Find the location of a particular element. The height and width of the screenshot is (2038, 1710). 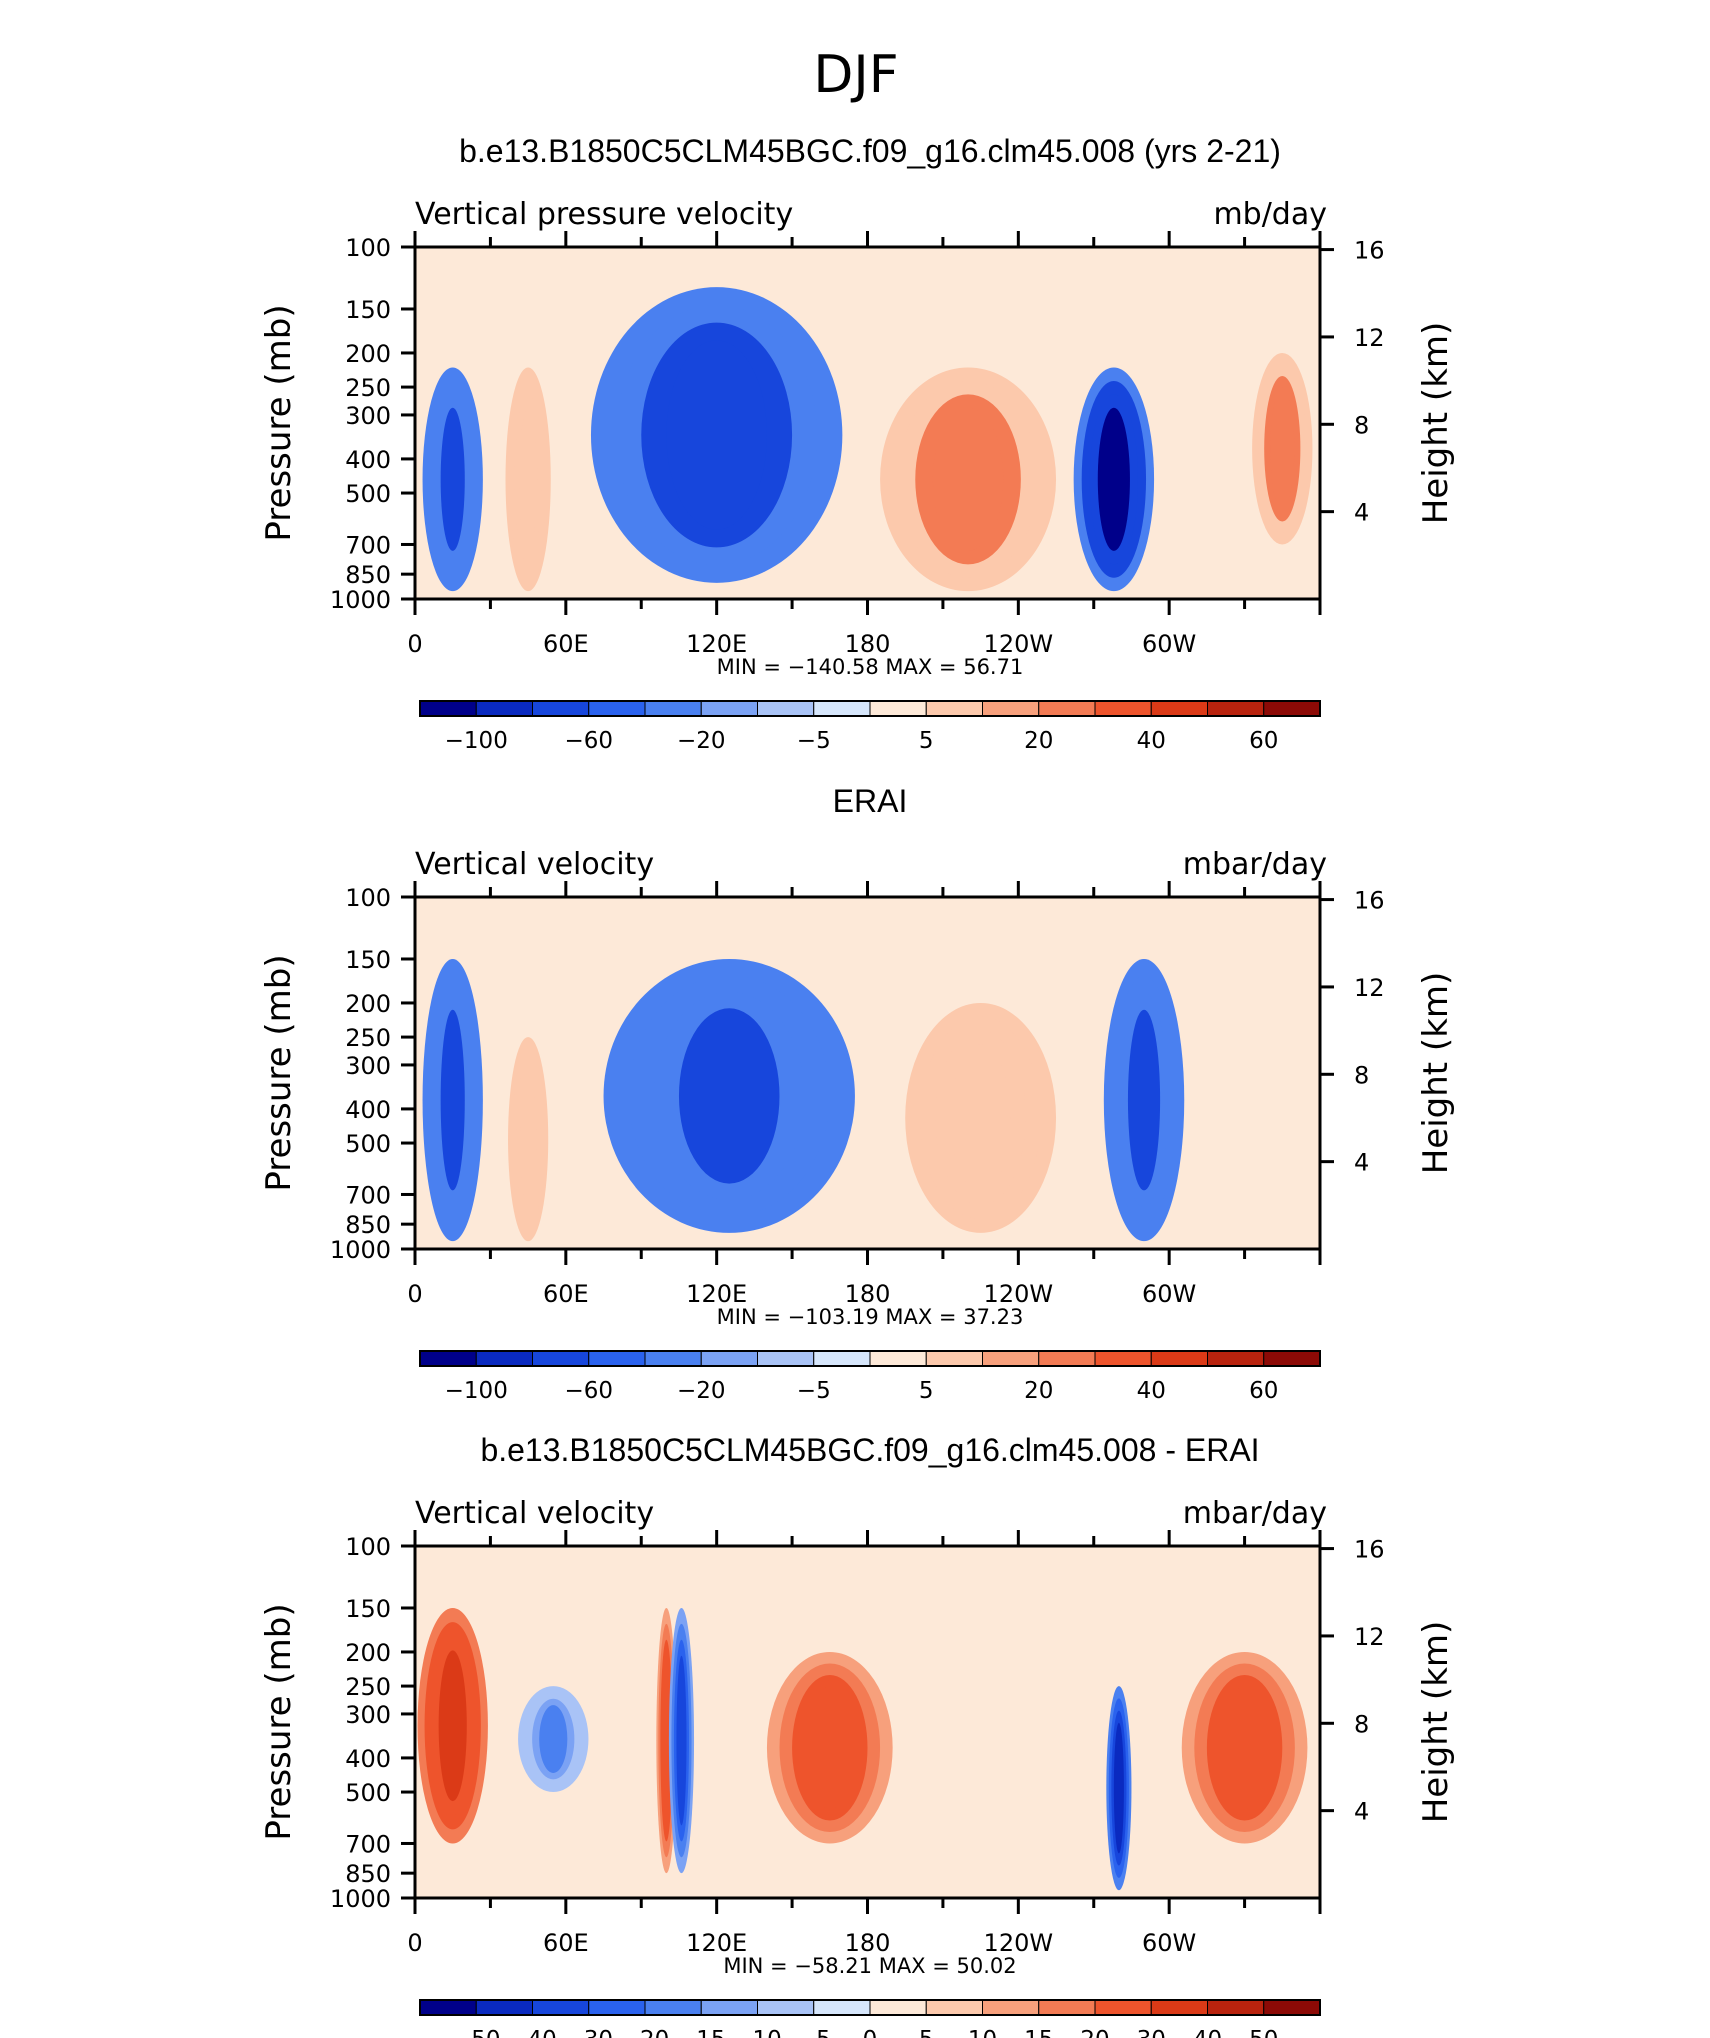

min-max-stats: MIN = −103.19 MAX = 37.23 is located at coordinates (870, 1317).